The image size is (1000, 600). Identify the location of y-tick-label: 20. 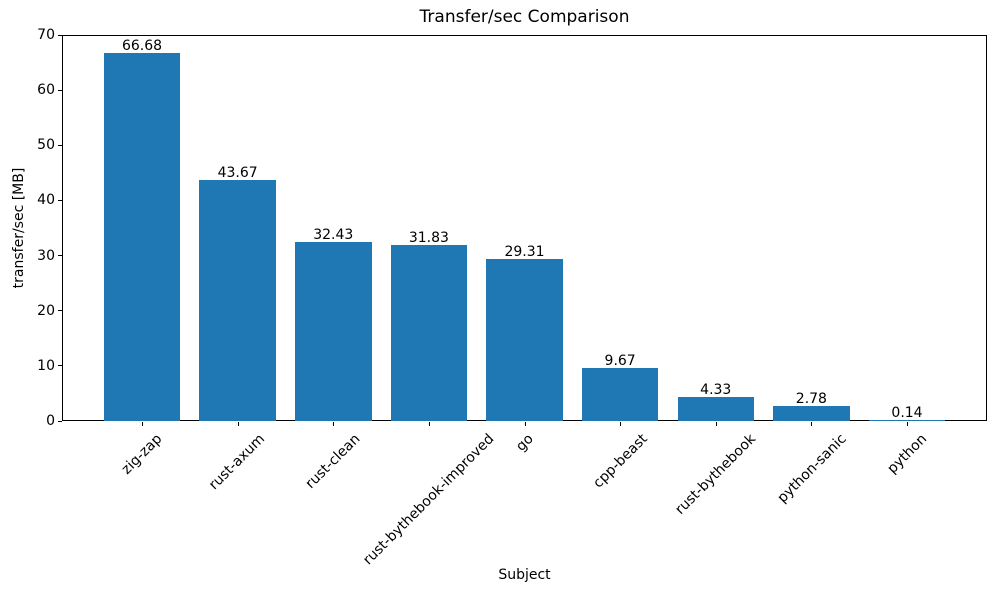
(46, 310).